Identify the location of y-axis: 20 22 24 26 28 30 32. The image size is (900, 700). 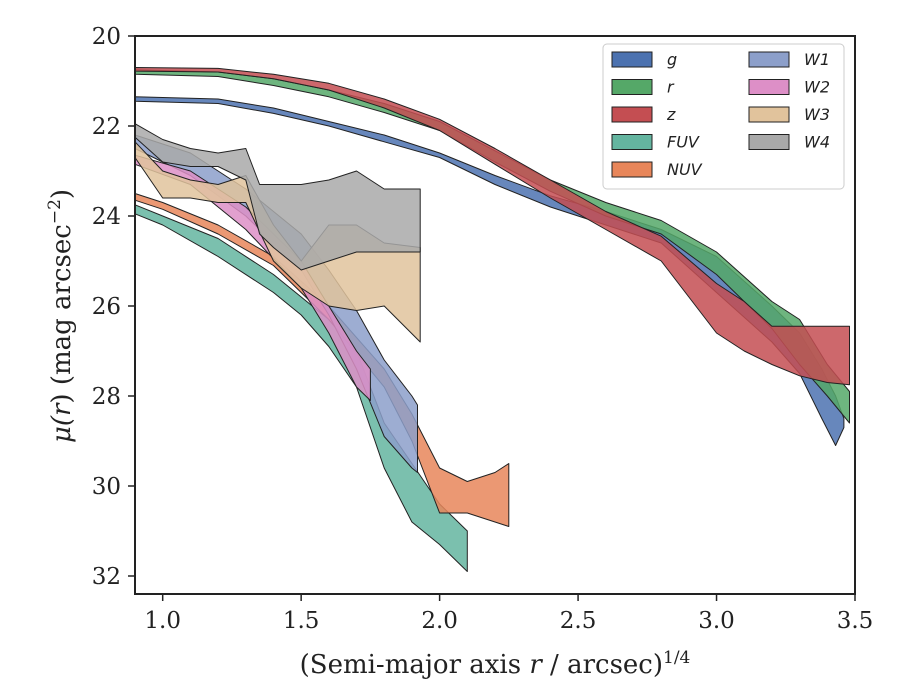
(113, 307).